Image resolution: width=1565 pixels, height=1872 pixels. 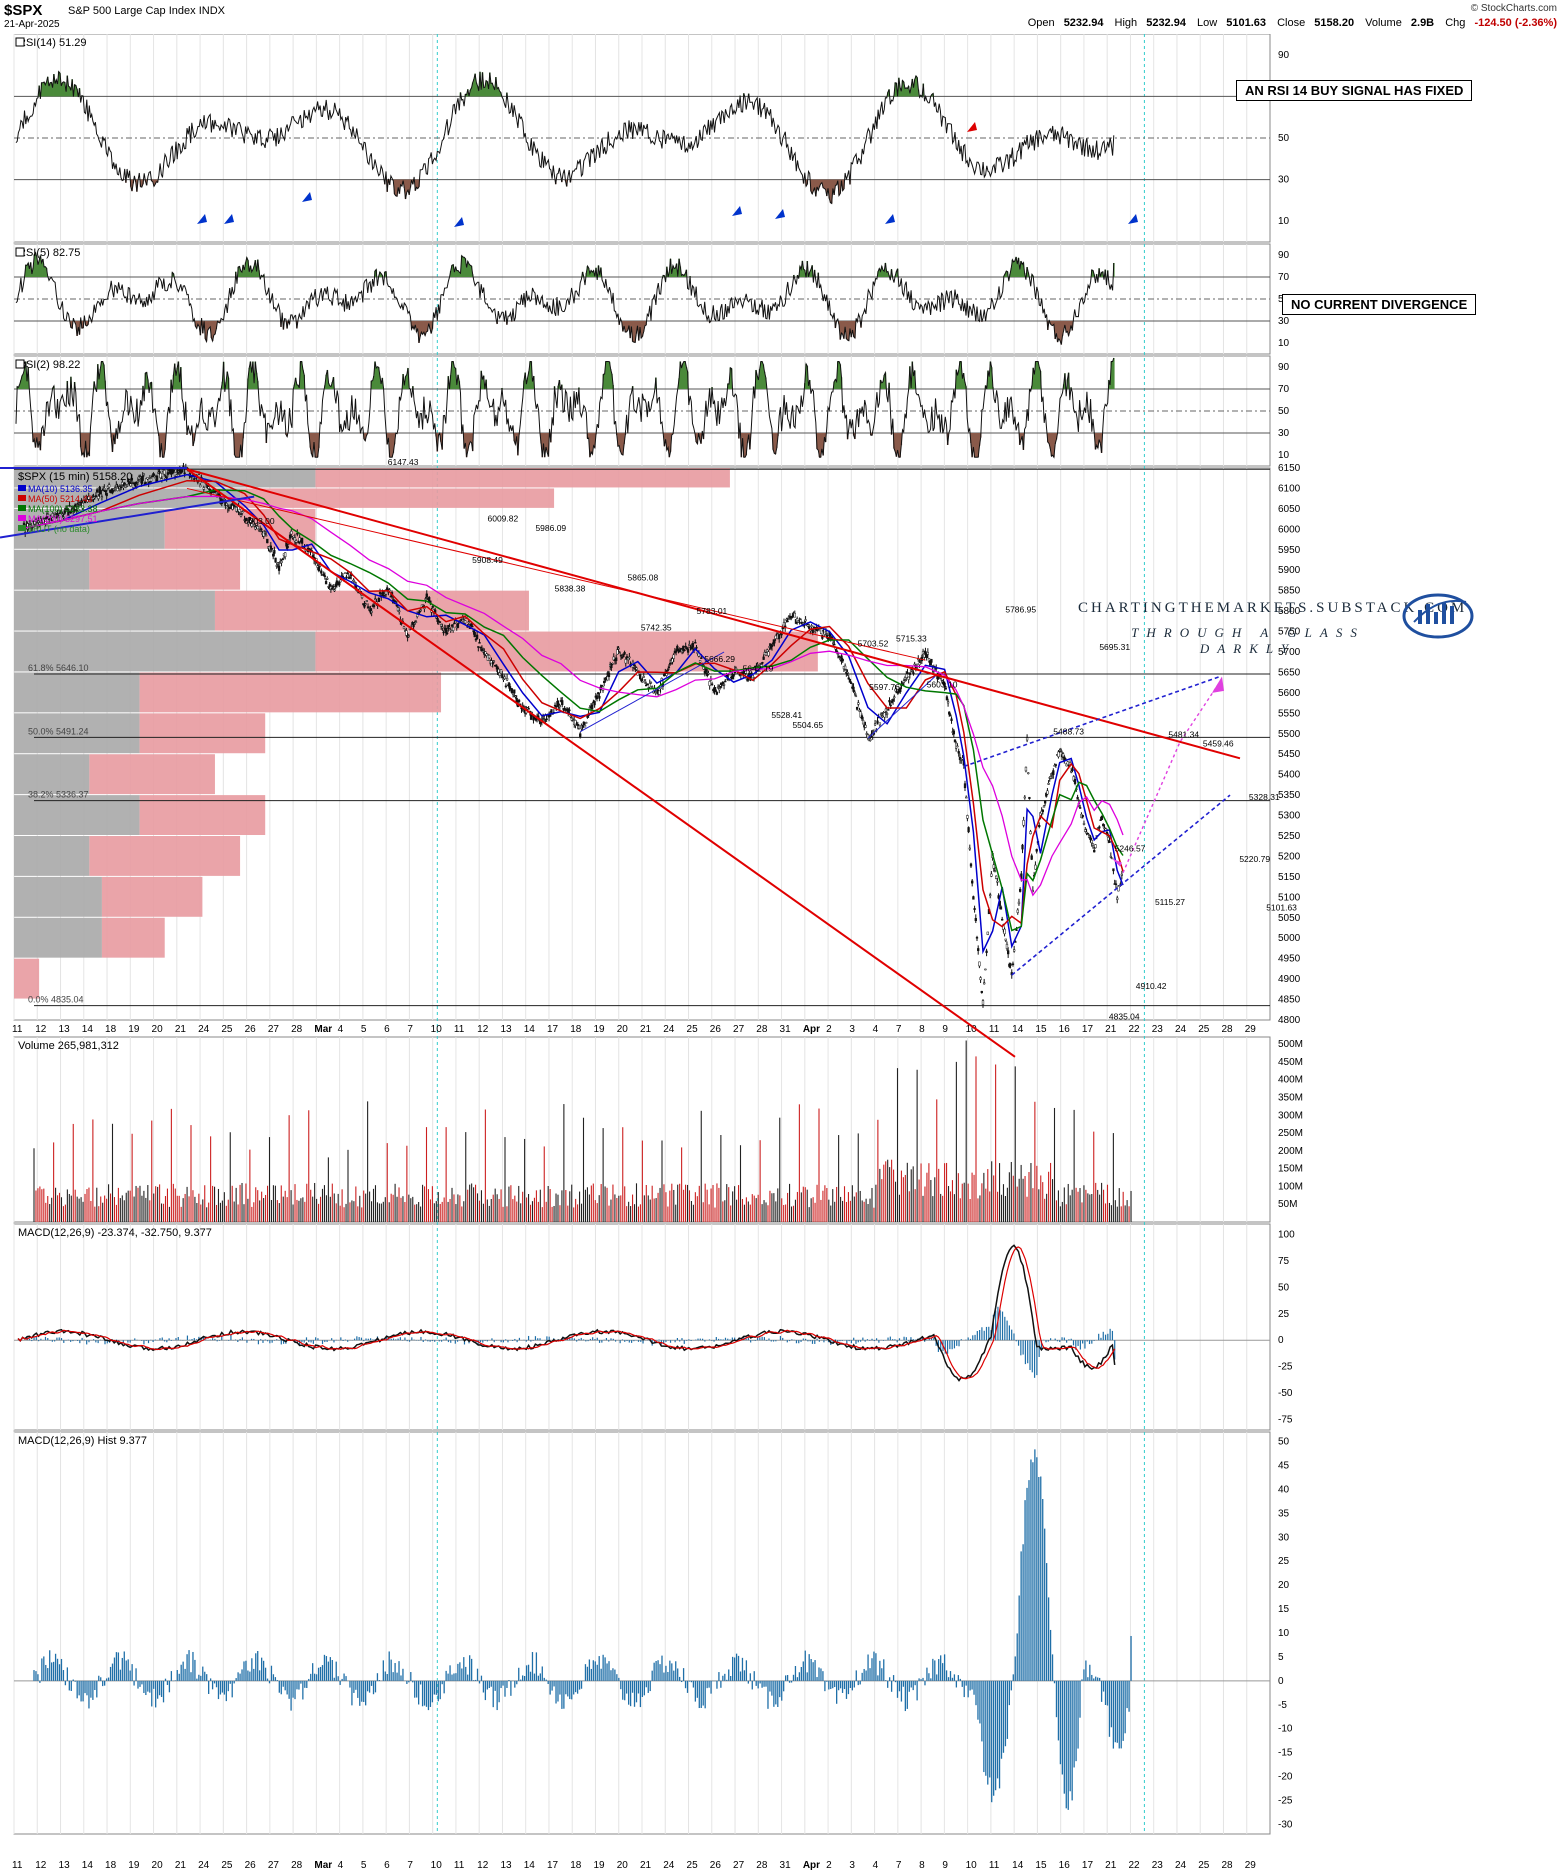 What do you see at coordinates (786, 1865) in the screenshot?
I see `x-tick-label: 31` at bounding box center [786, 1865].